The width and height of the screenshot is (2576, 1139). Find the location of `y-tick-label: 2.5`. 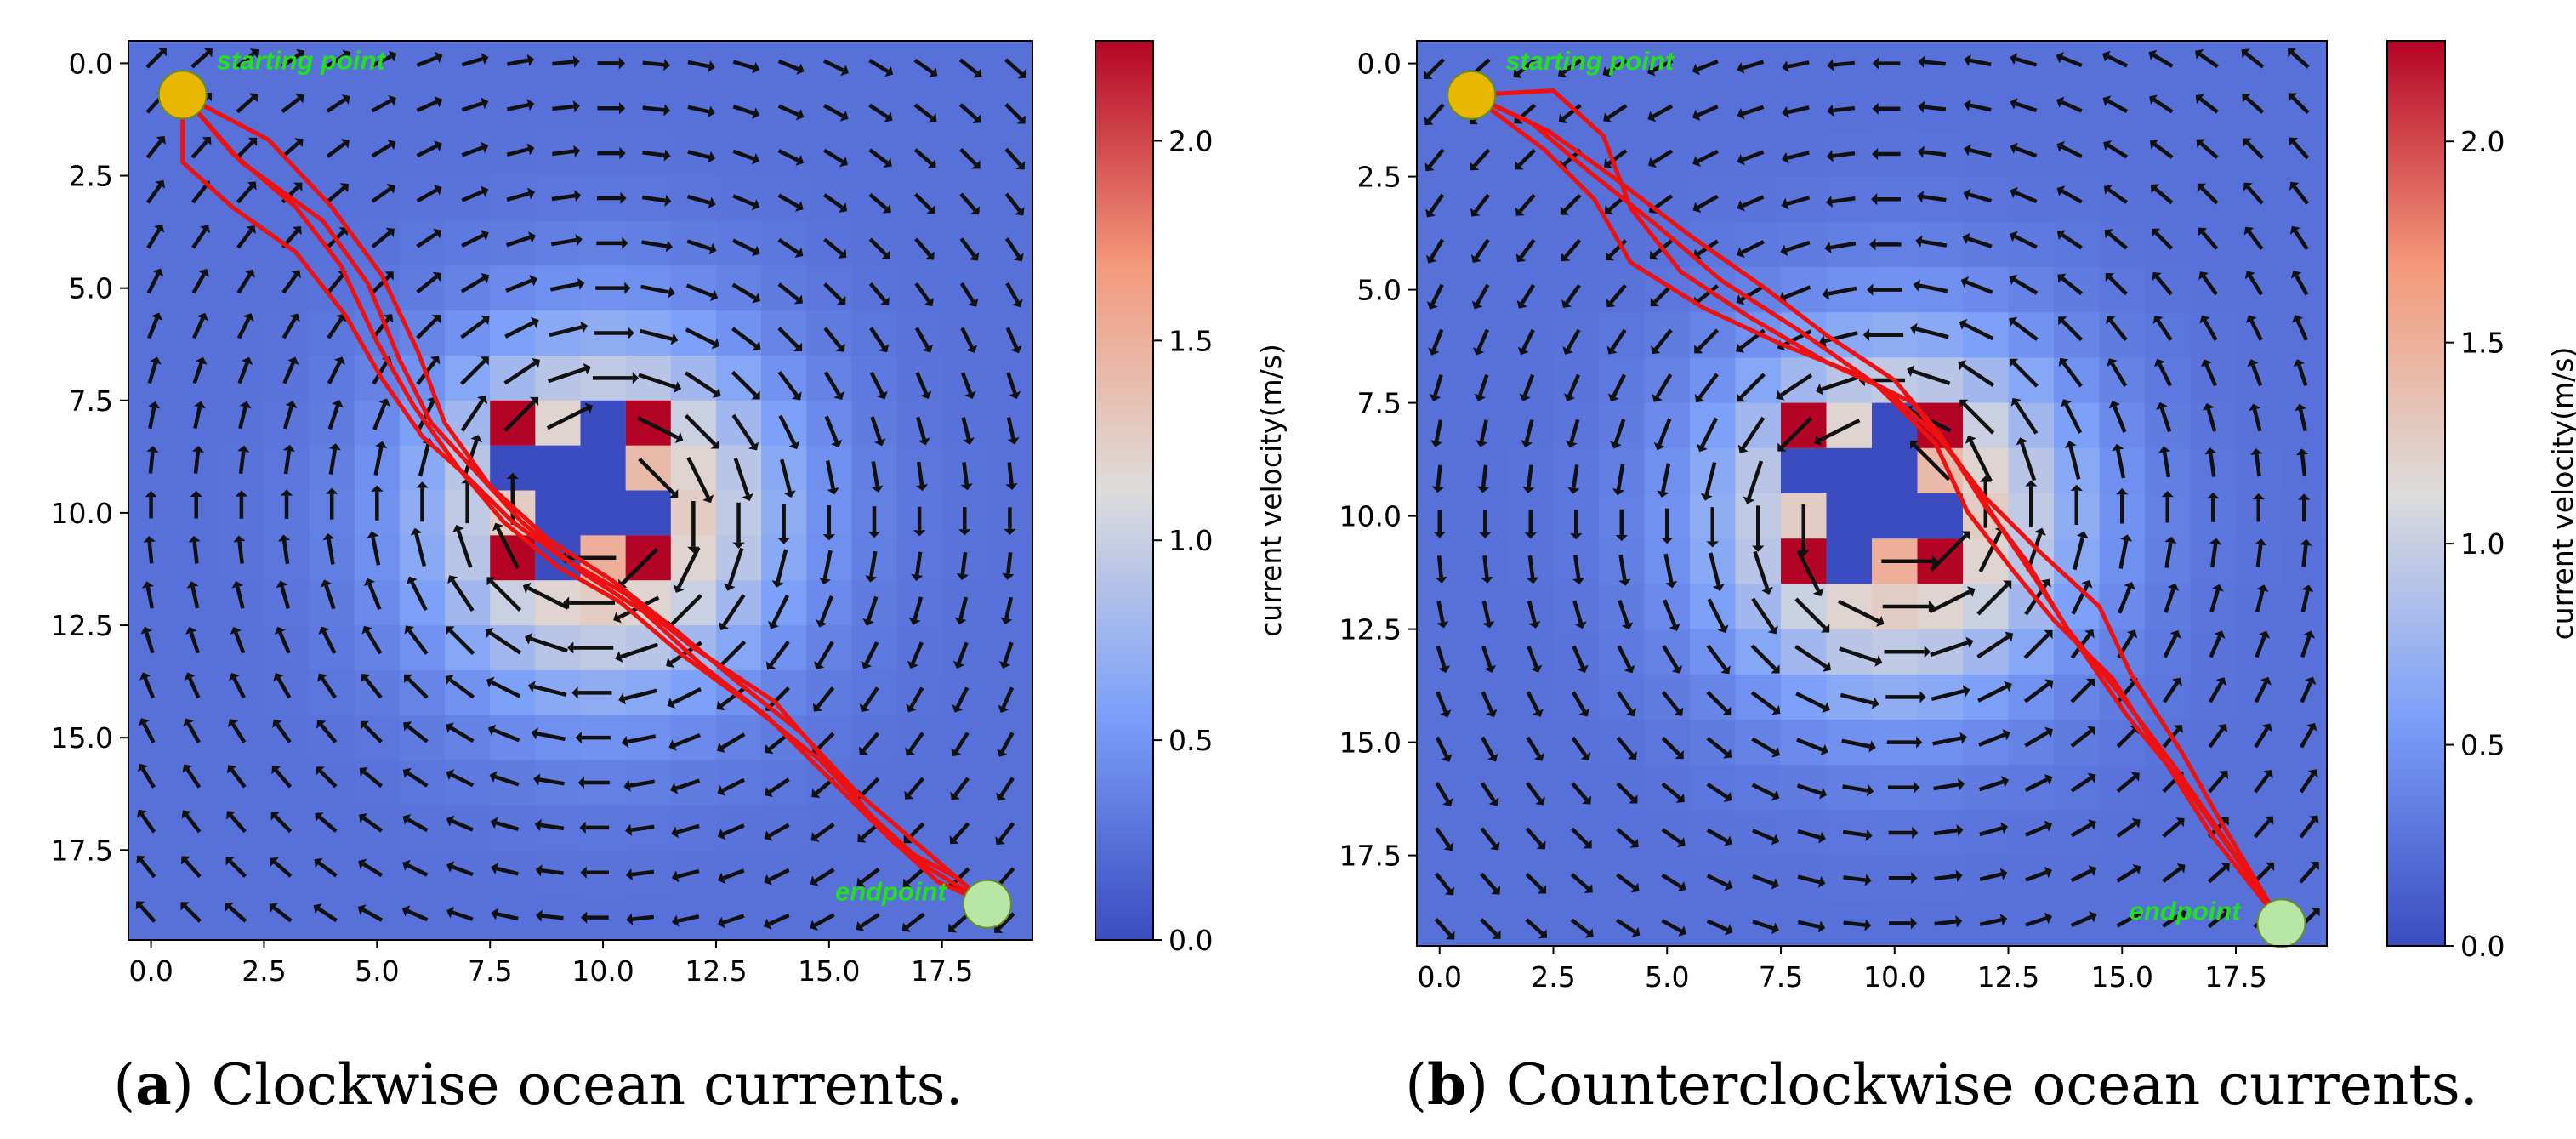

y-tick-label: 2.5 is located at coordinates (1379, 177).